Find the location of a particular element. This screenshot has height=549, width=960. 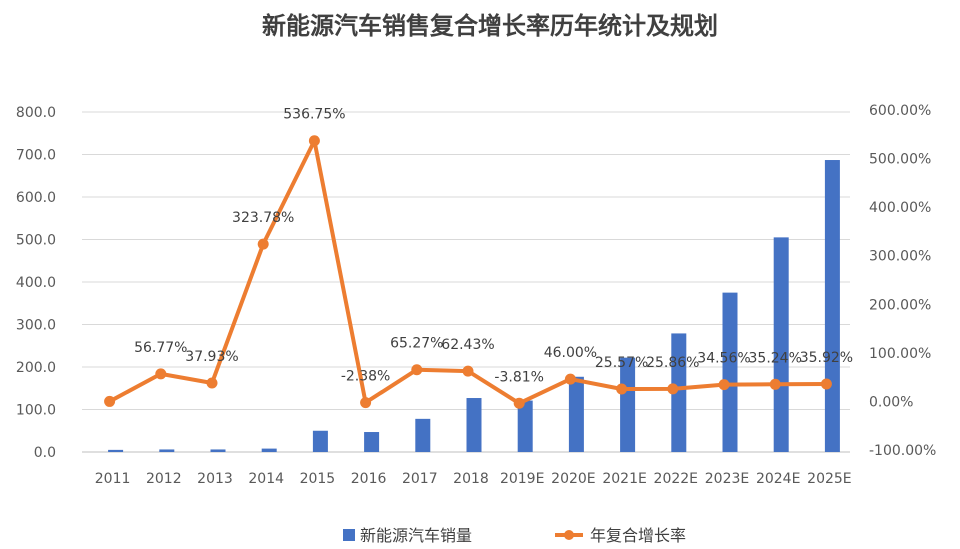

data-label: 56.77% is located at coordinates (160, 348).